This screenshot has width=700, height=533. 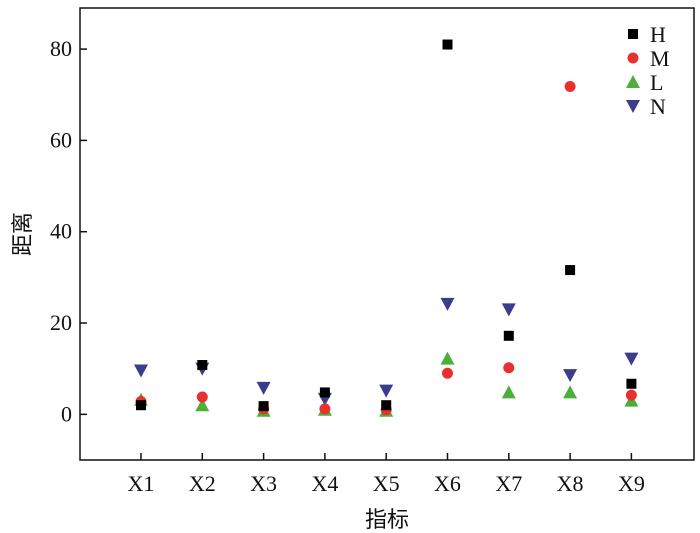 I want to click on point-h-x9, so click(x=631, y=383).